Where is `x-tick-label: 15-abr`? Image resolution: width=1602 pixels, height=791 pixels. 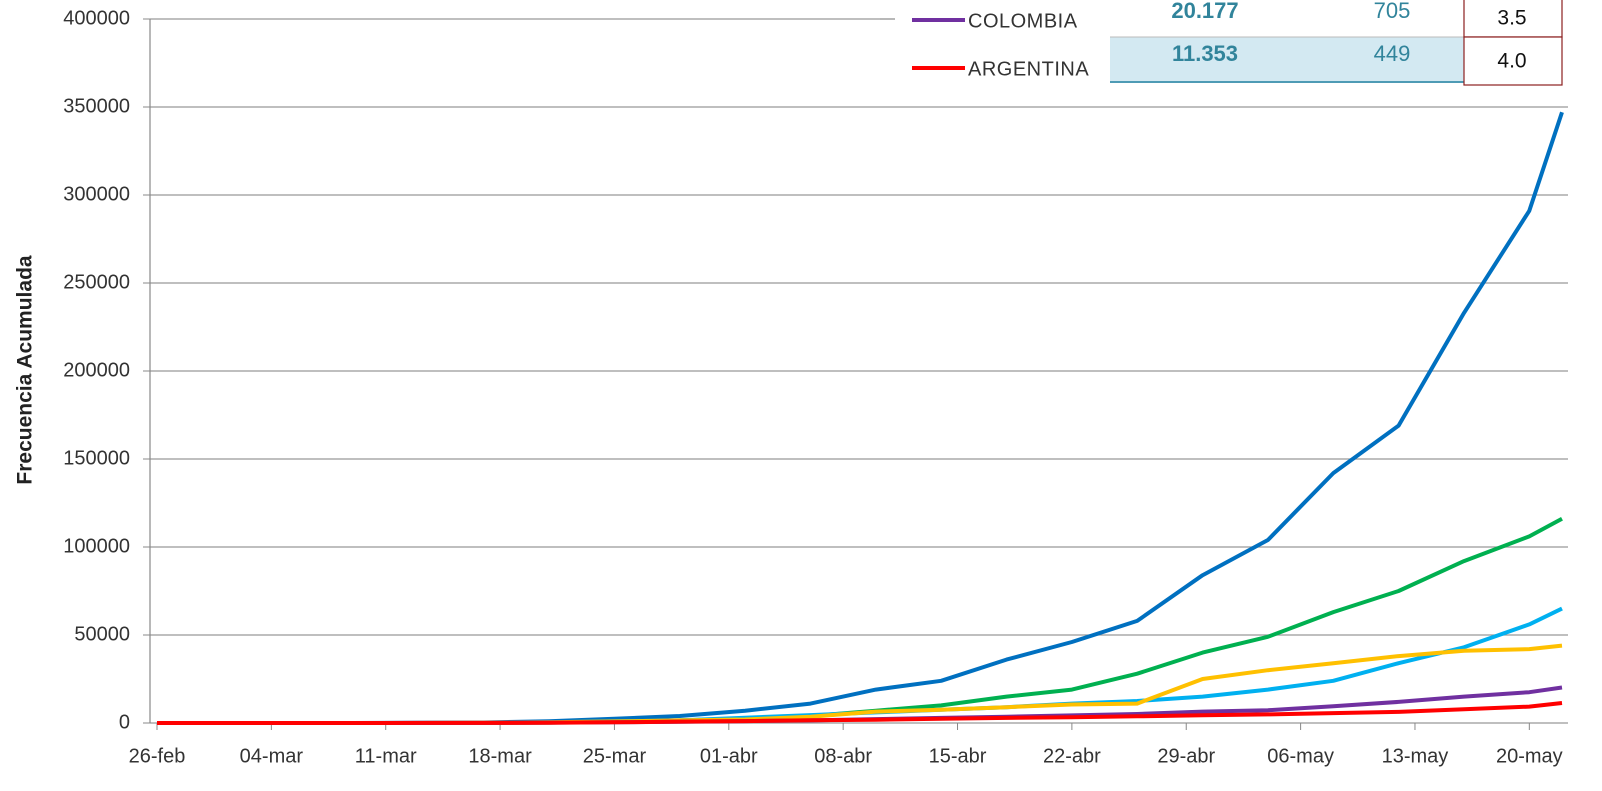
x-tick-label: 15-abr is located at coordinates (958, 756).